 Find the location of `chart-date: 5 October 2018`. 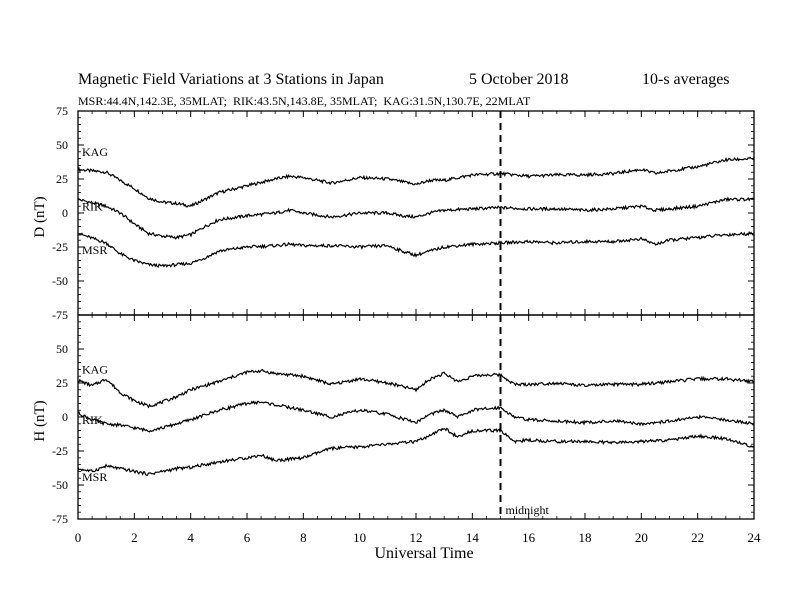

chart-date: 5 October 2018 is located at coordinates (519, 79).